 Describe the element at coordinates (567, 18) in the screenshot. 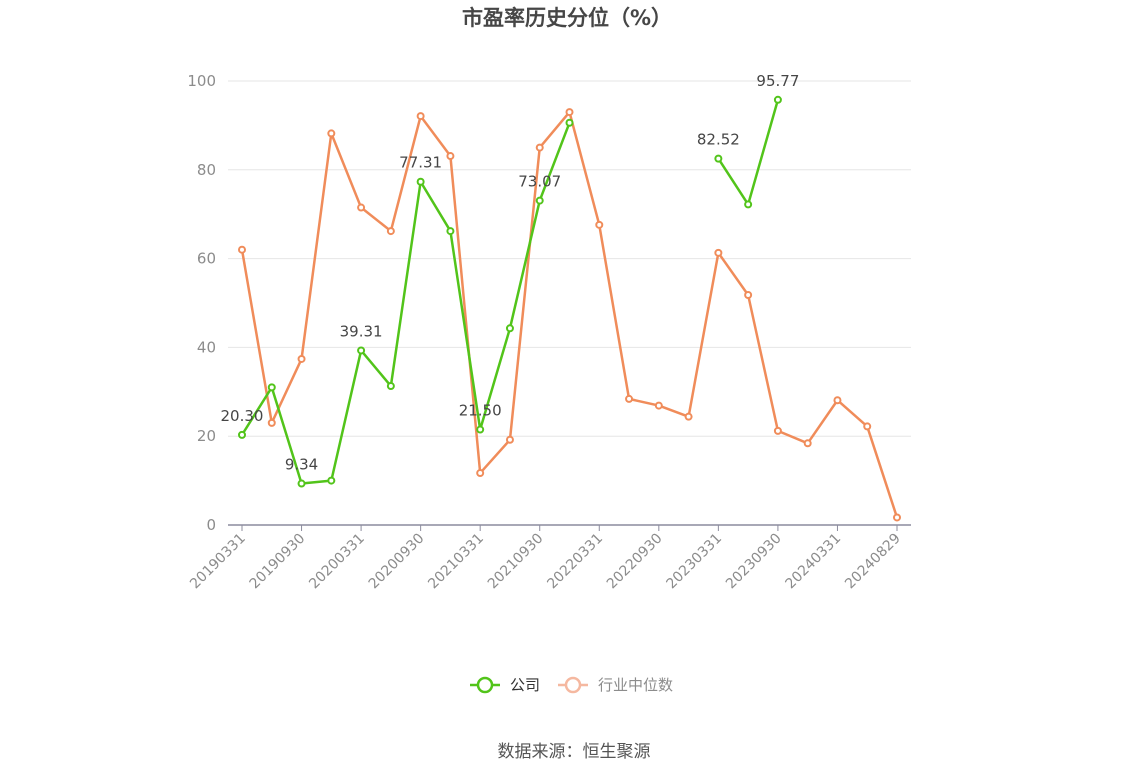

I see `chart-title: 市盈率历史分位（%）` at that location.